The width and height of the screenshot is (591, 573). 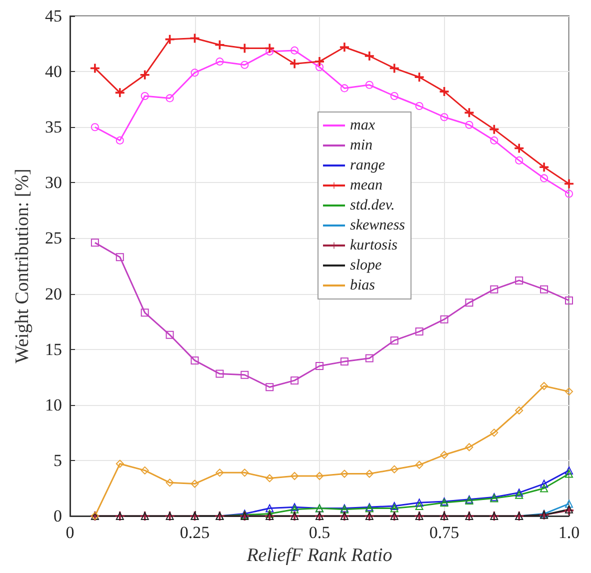 What do you see at coordinates (372, 206) in the screenshot?
I see `legend-label: std.dev.` at bounding box center [372, 206].